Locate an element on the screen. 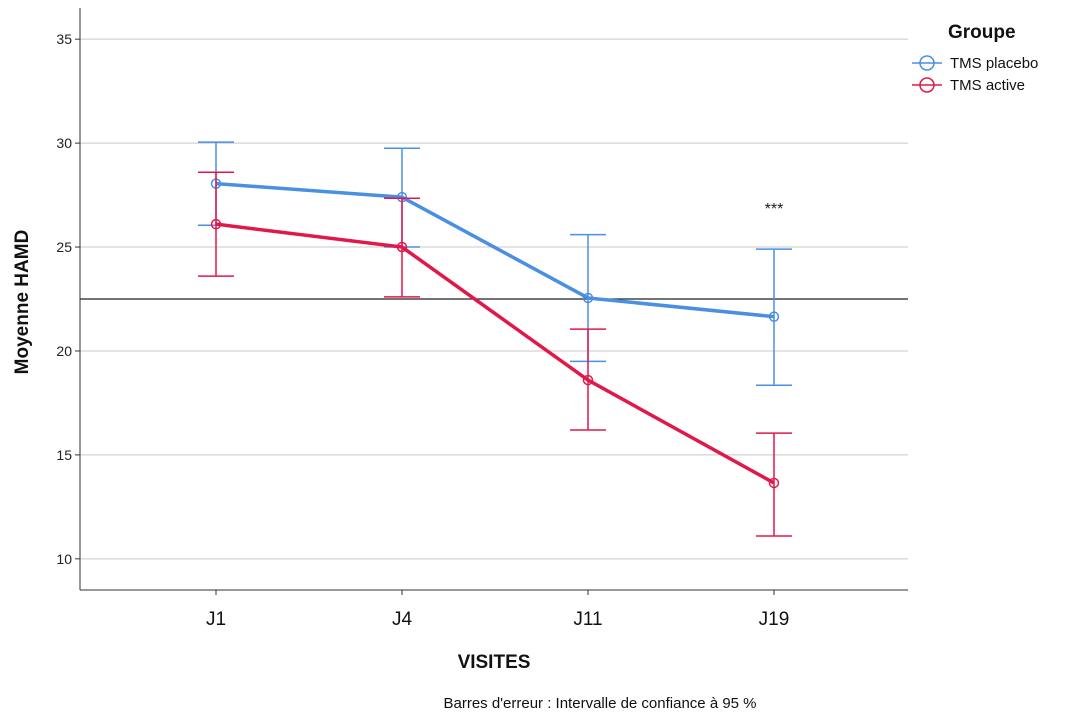 The height and width of the screenshot is (713, 1069). x-tick-label: J1 is located at coordinates (216, 619).